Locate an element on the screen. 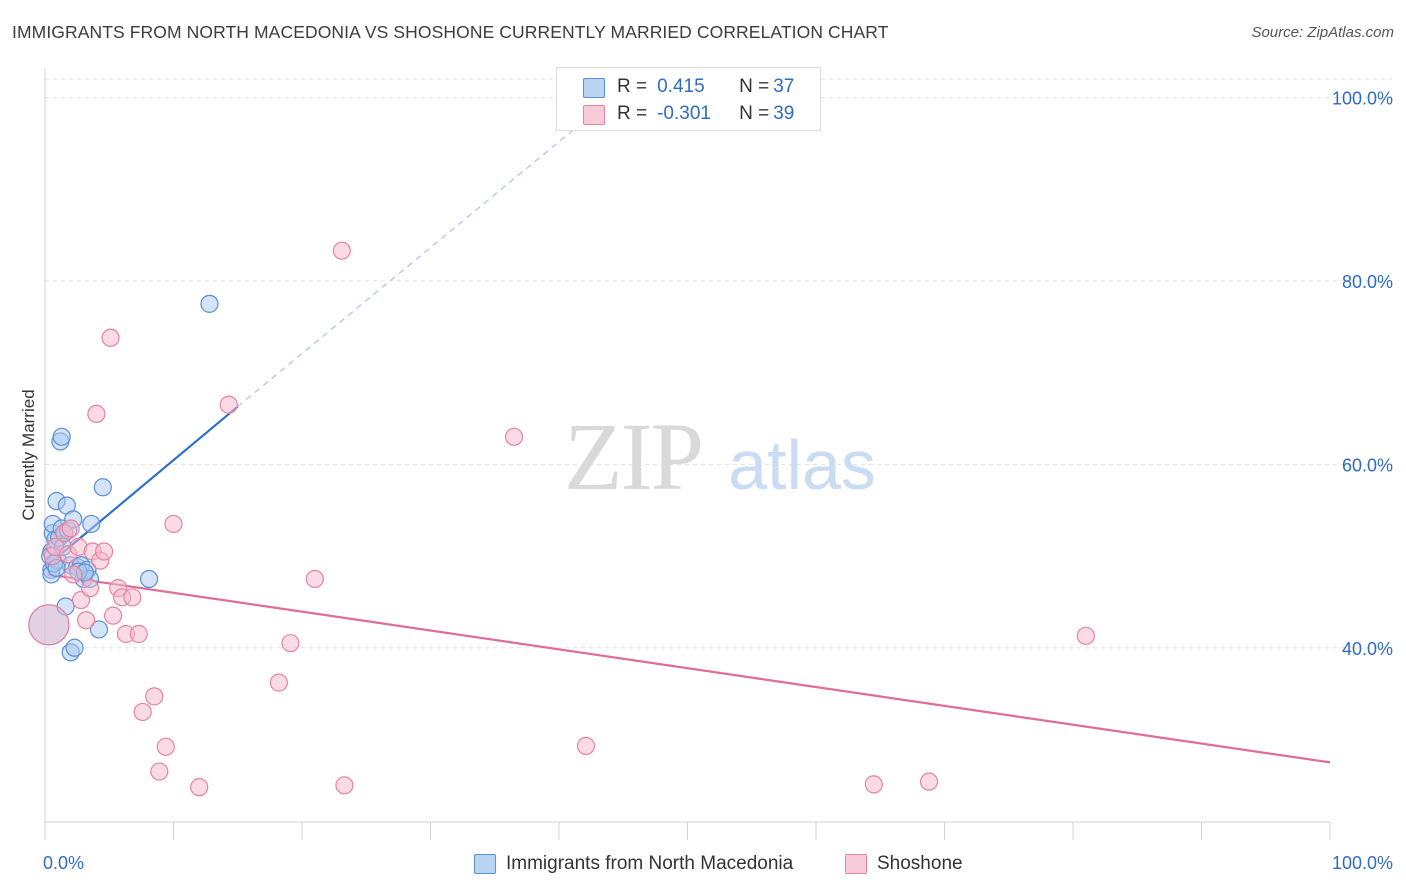 The image size is (1406, 892). series-legend-blue: Immigrants from North Macedonia is located at coordinates (633, 864).